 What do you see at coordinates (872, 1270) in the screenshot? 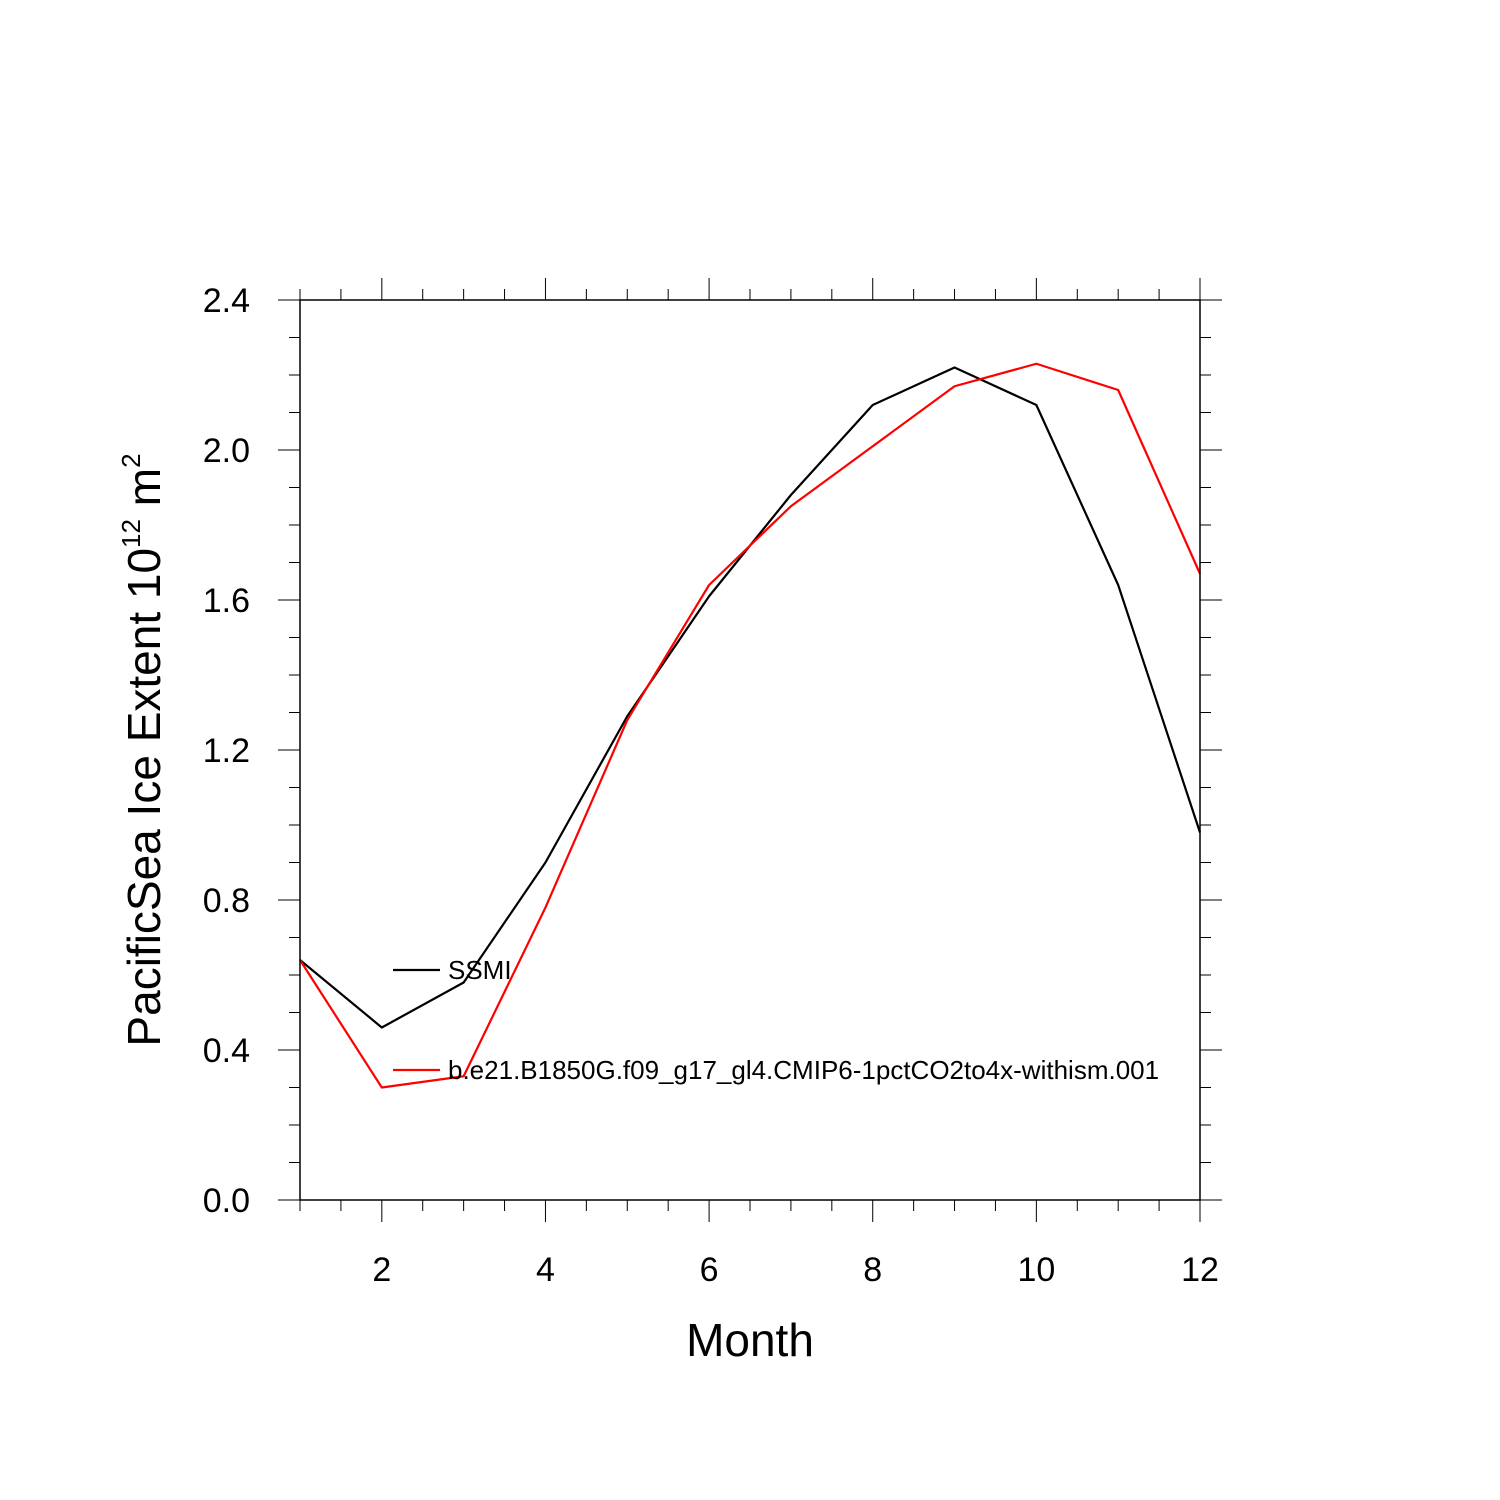
I see `x-tick-label: 8` at bounding box center [872, 1270].